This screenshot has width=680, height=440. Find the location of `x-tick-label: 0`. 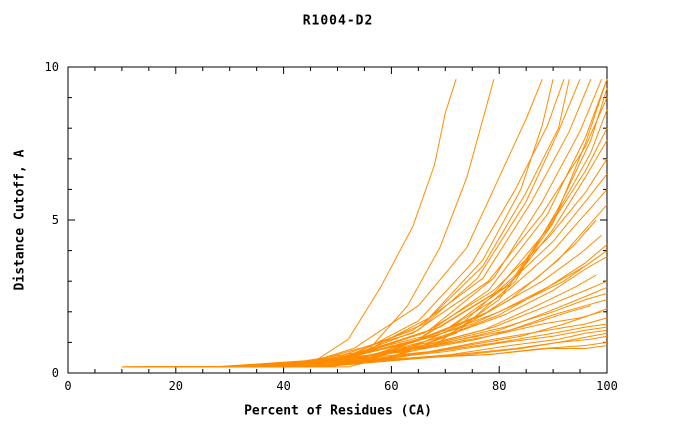

x-tick-label: 0 is located at coordinates (67, 386).